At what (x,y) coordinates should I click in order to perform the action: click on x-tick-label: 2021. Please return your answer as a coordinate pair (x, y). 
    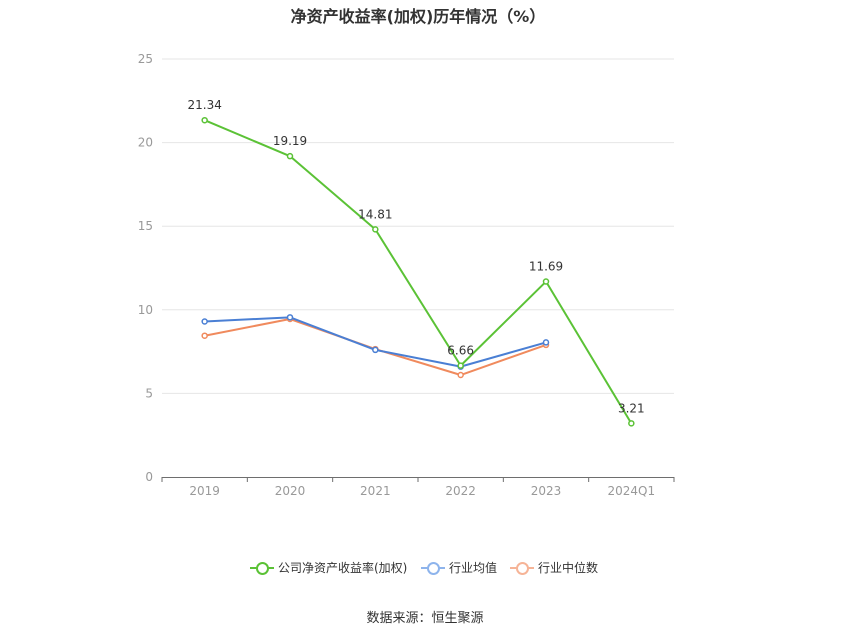
    Looking at the image, I should click on (375, 491).